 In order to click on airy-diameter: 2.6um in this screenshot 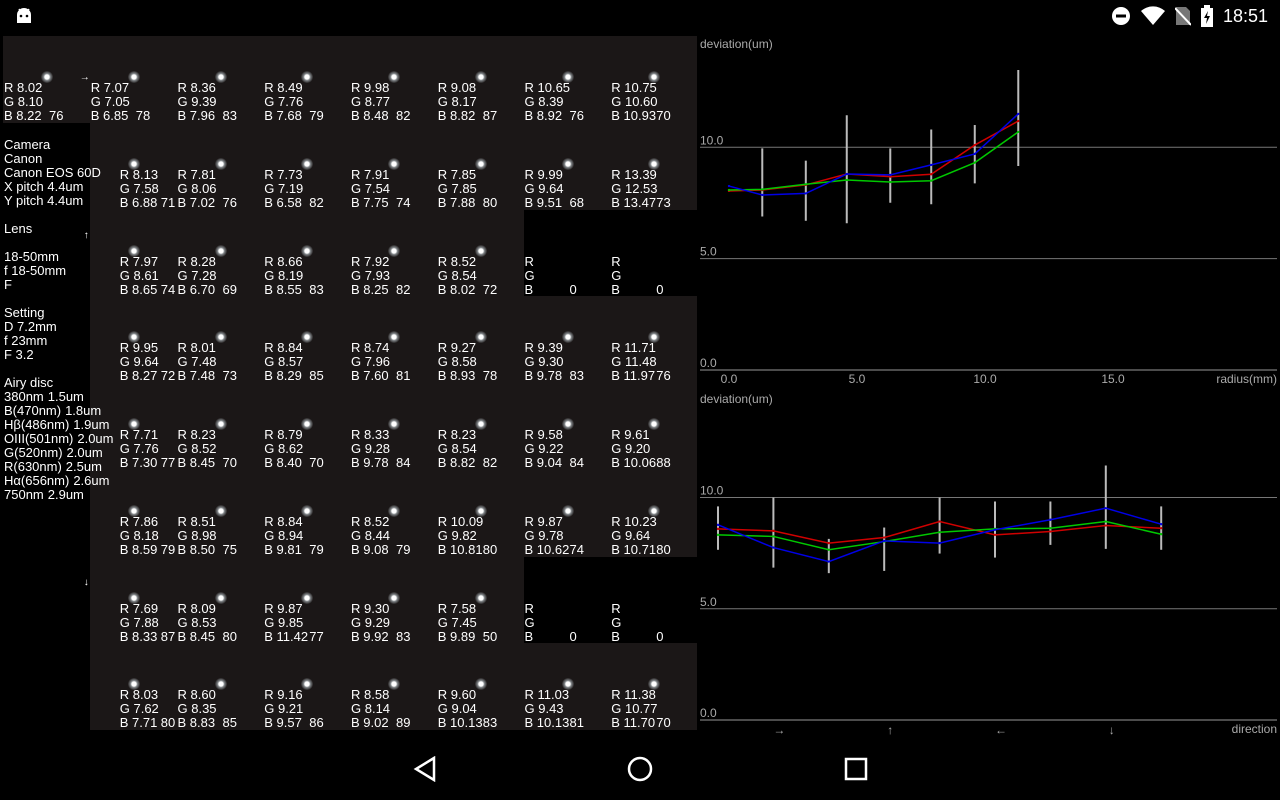, I will do `click(91, 480)`.